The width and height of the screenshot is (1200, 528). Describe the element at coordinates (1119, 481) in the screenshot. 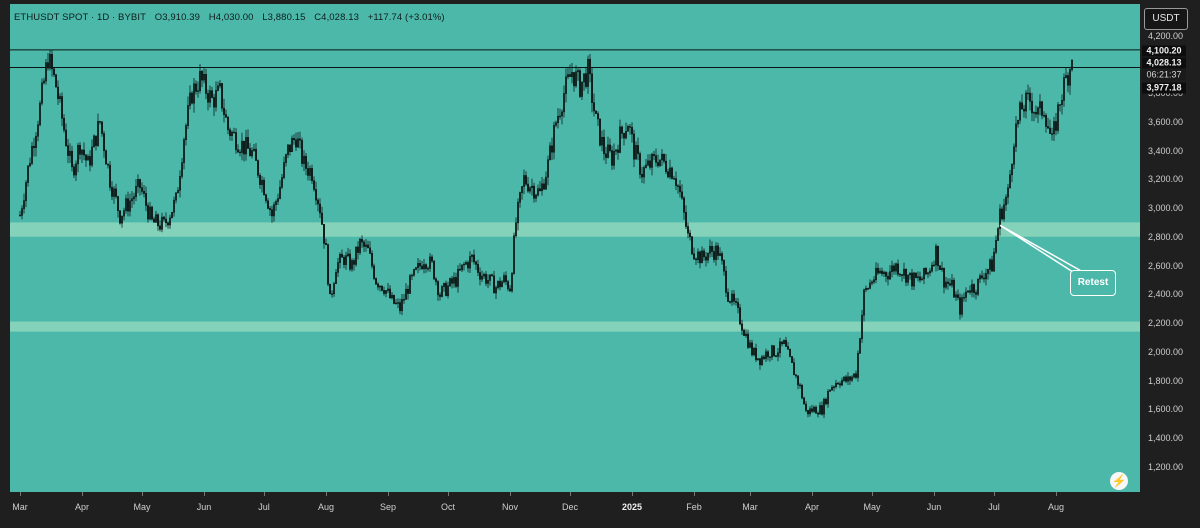

I see `lightning-icon: ⚡` at that location.